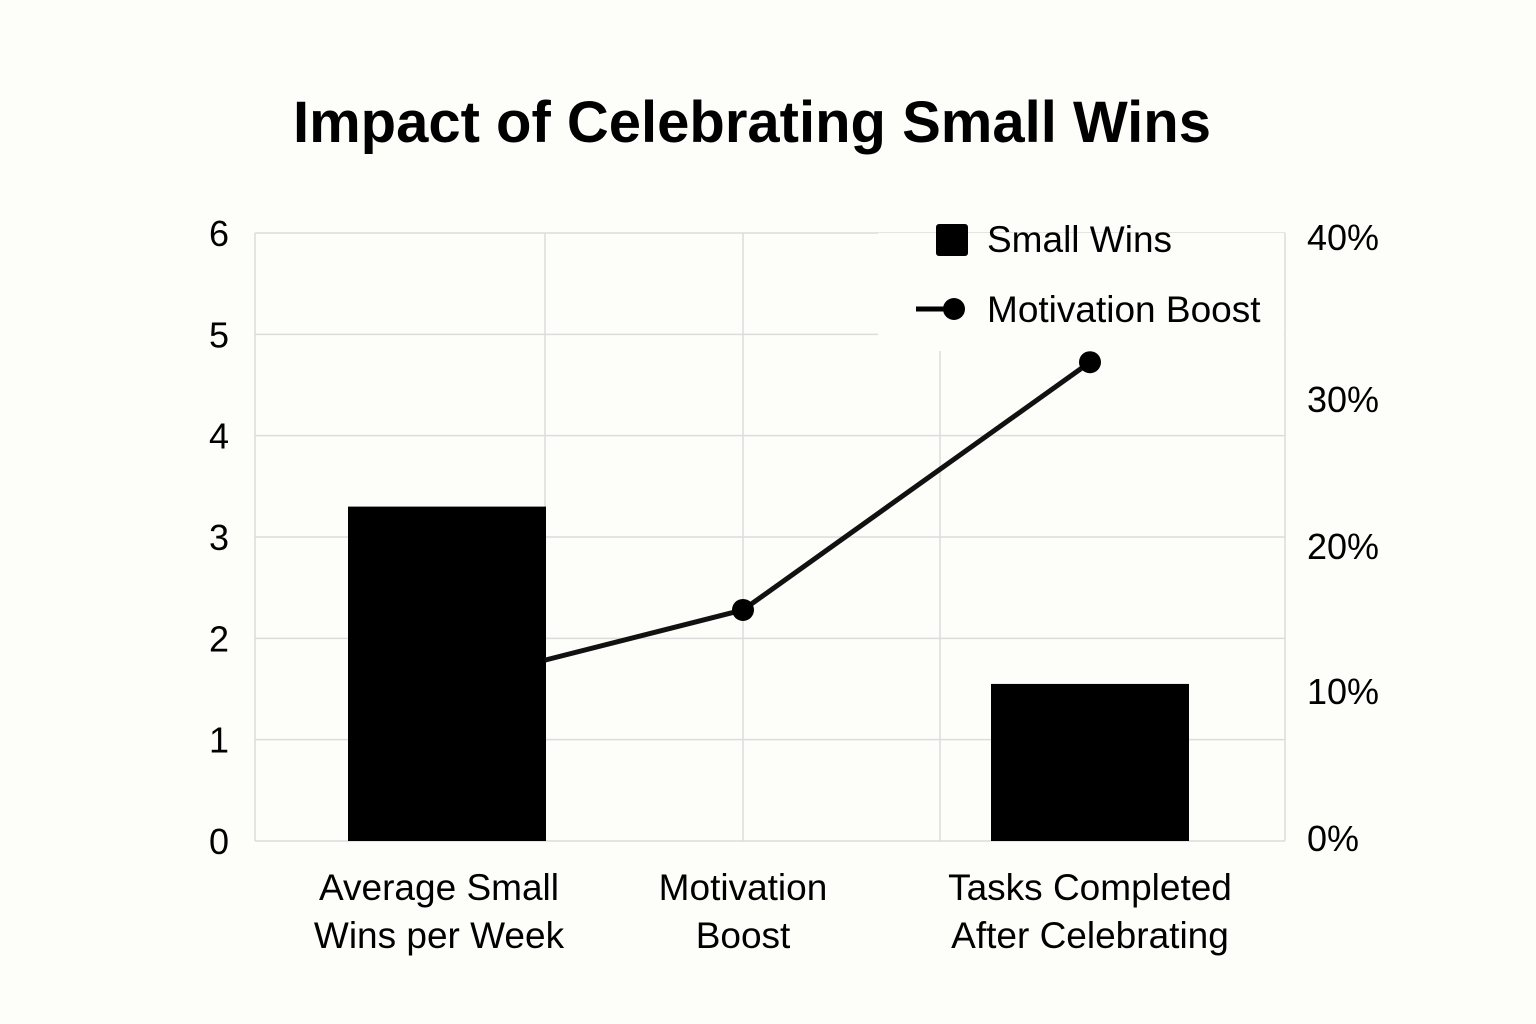 This screenshot has width=1536, height=1024. I want to click on x-category-label: Average Small, so click(439, 887).